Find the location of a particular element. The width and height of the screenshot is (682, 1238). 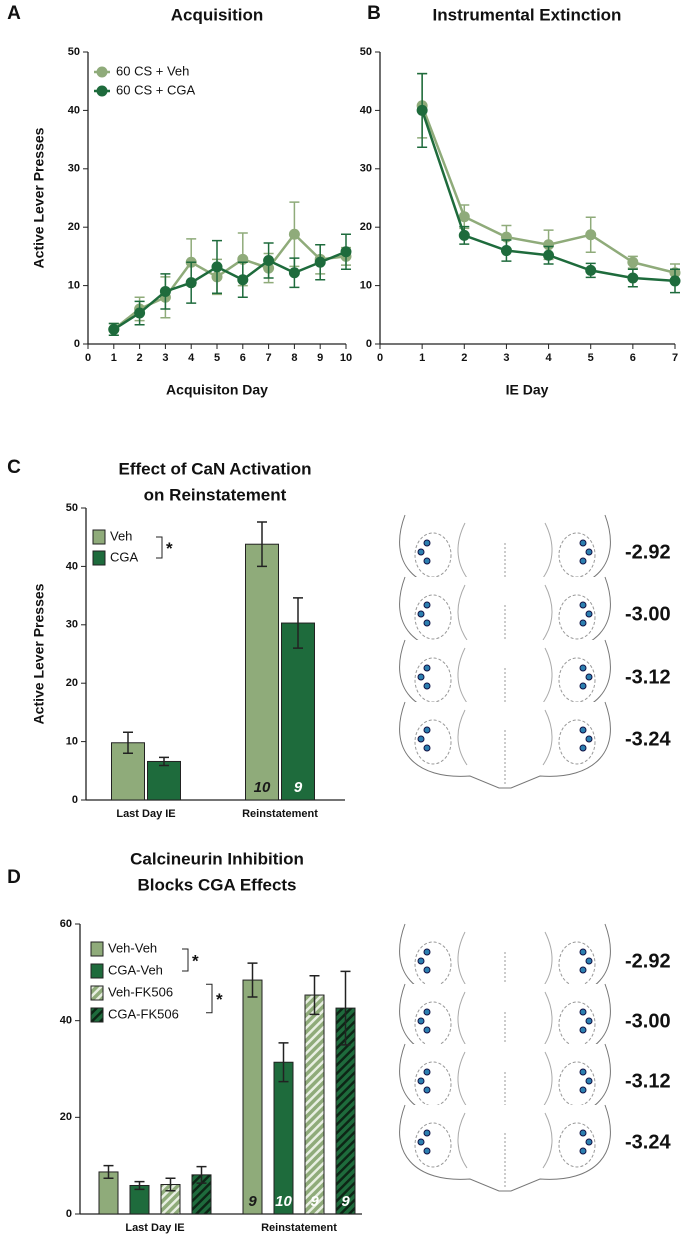

x-tick-label: 2 is located at coordinates (140, 358).